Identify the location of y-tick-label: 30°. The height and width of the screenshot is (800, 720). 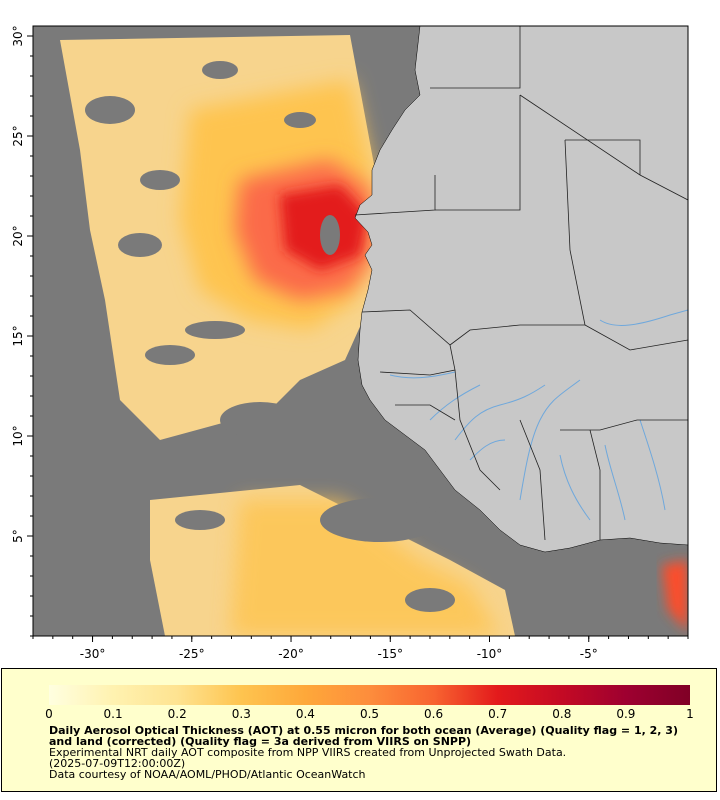
(18, 35).